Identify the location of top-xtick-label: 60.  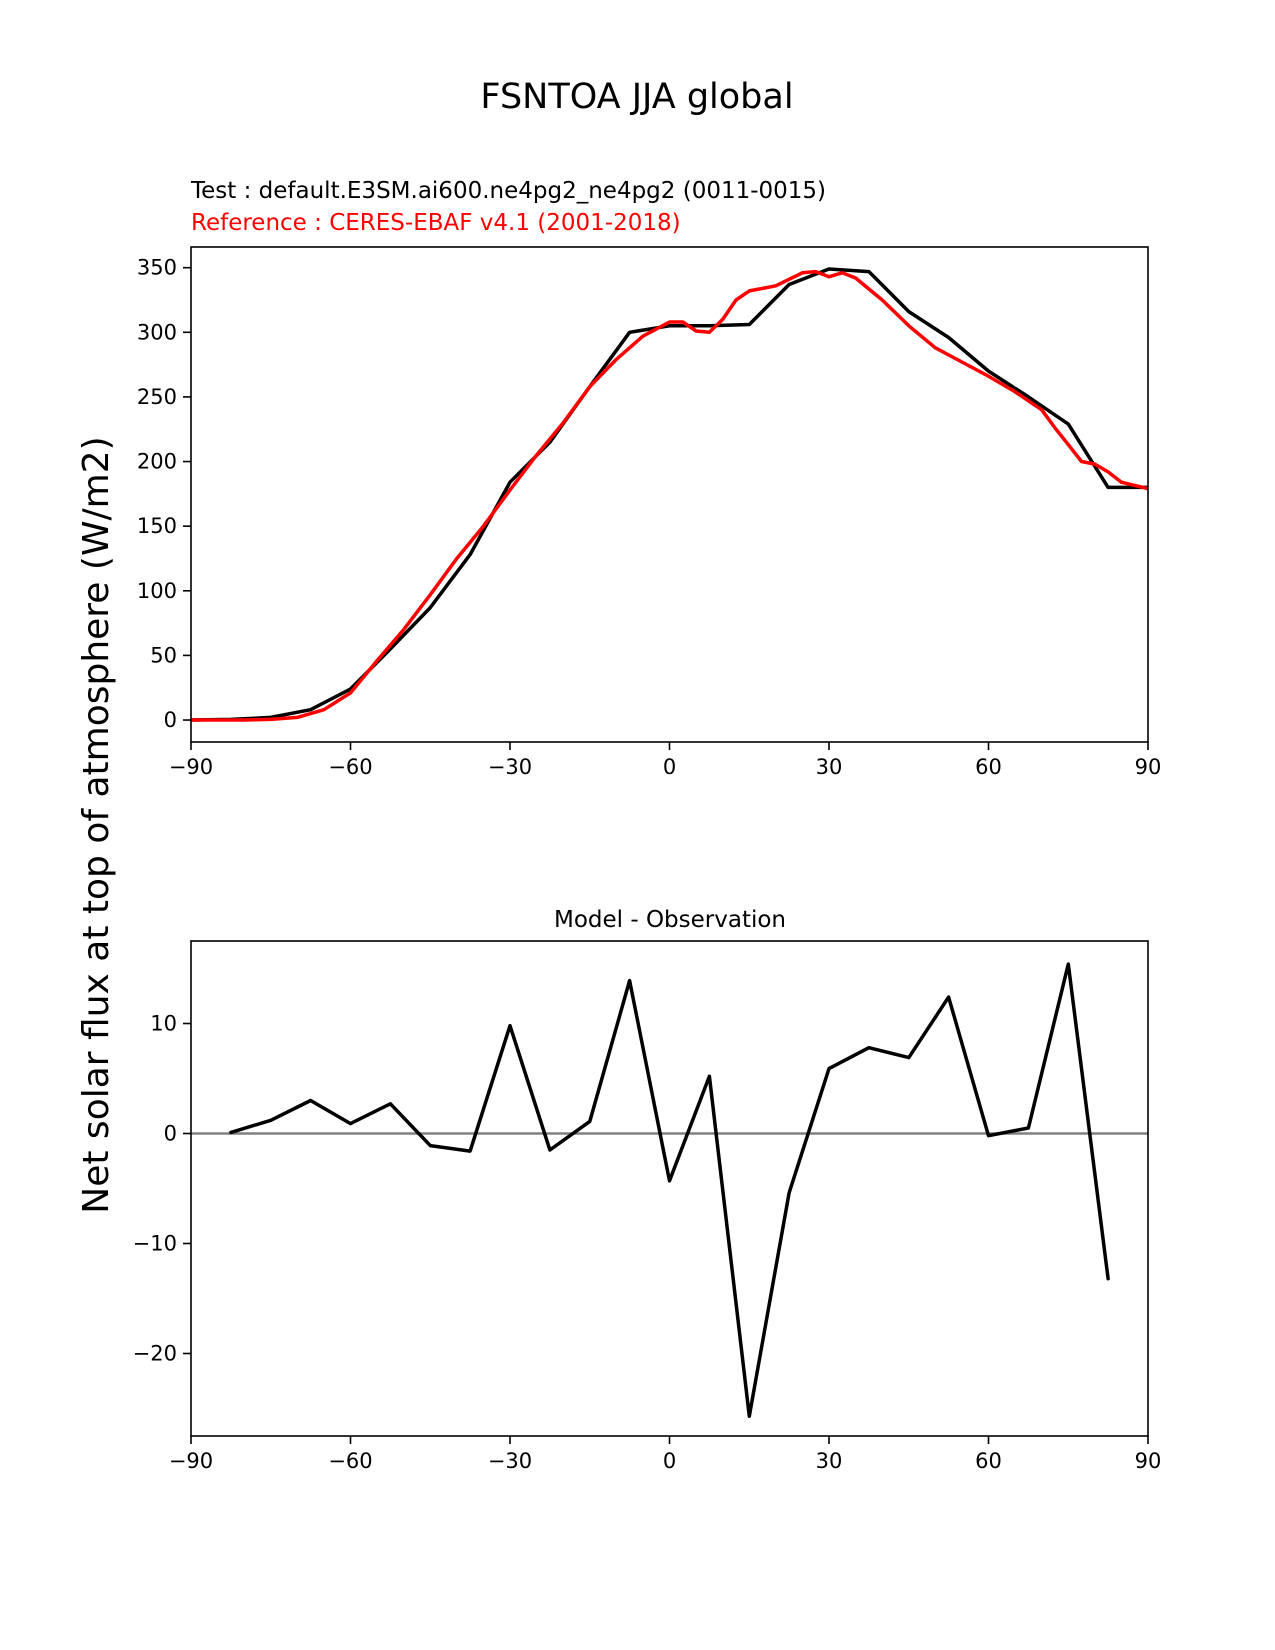
(988, 767).